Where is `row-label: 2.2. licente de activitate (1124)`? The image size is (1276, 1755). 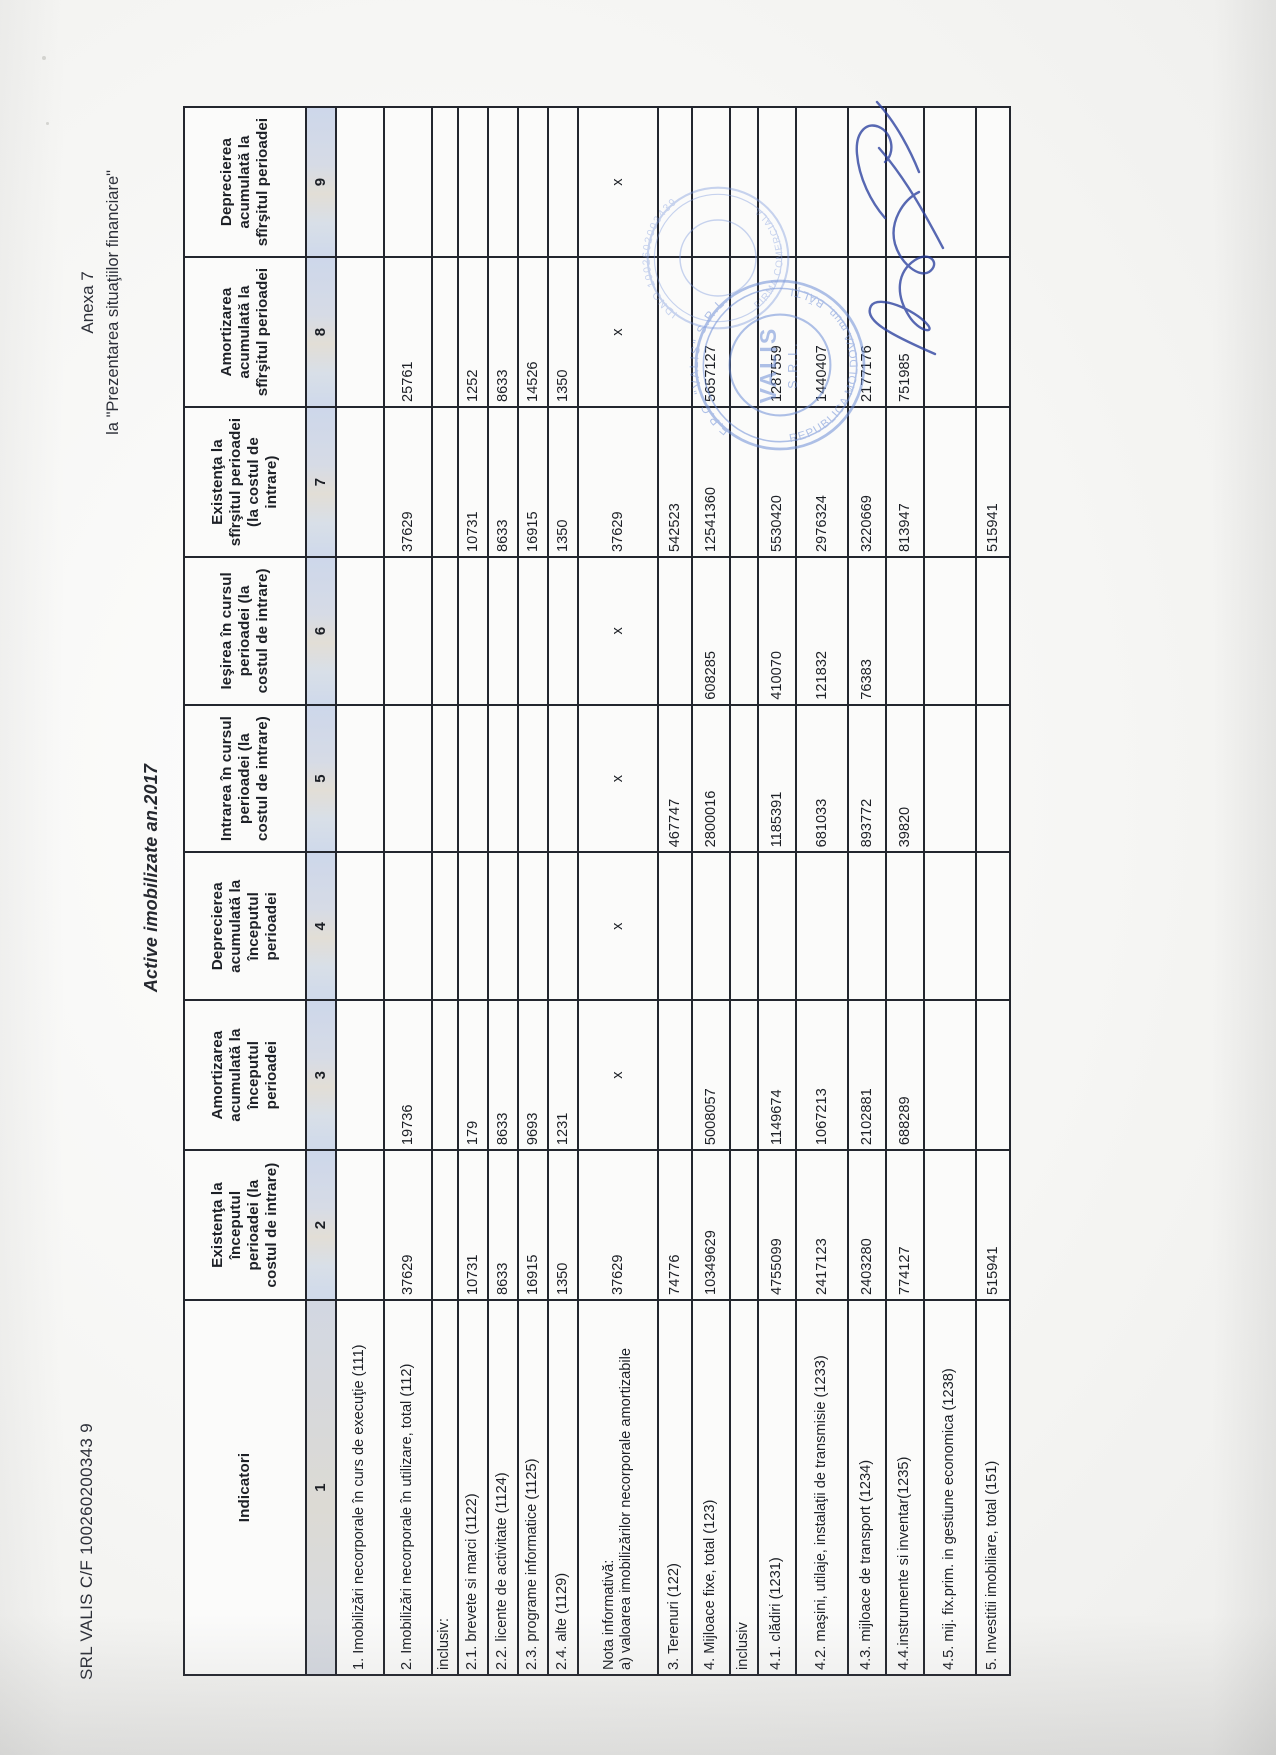
row-label: 2.2. licente de activitate (1124) is located at coordinates (503, 1487).